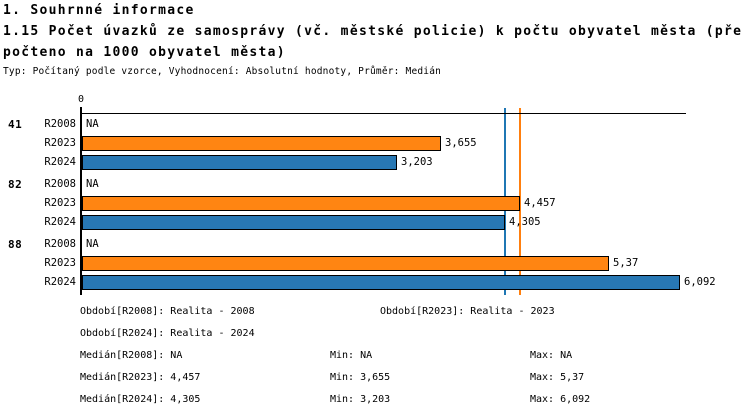  What do you see at coordinates (560, 399) in the screenshot?
I see `footer-max-r2024: Max: 6,092` at bounding box center [560, 399].